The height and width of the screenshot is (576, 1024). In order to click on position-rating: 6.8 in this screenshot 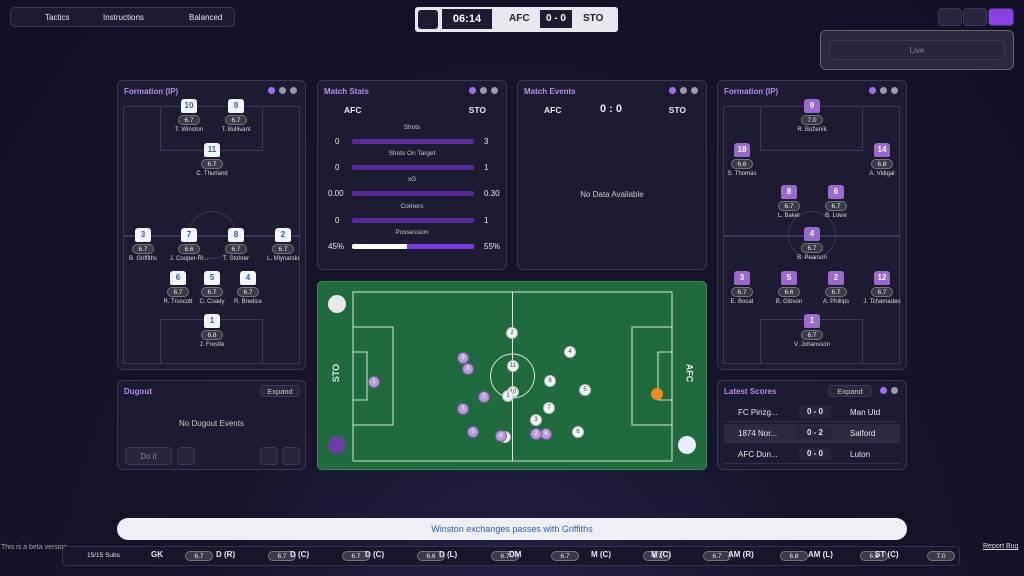, I will do `click(794, 556)`.